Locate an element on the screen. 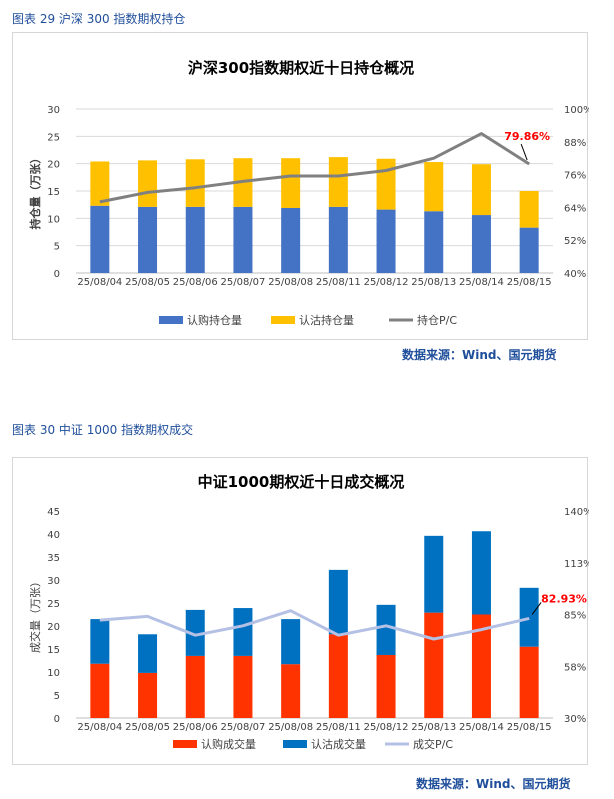 The width and height of the screenshot is (614, 799). y2-tick-label: 76% is located at coordinates (575, 176).